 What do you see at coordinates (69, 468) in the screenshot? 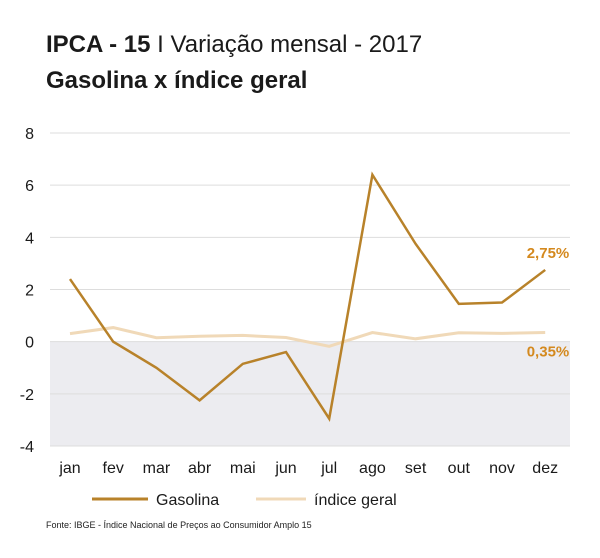
I see `x-tick-label: jan` at bounding box center [69, 468].